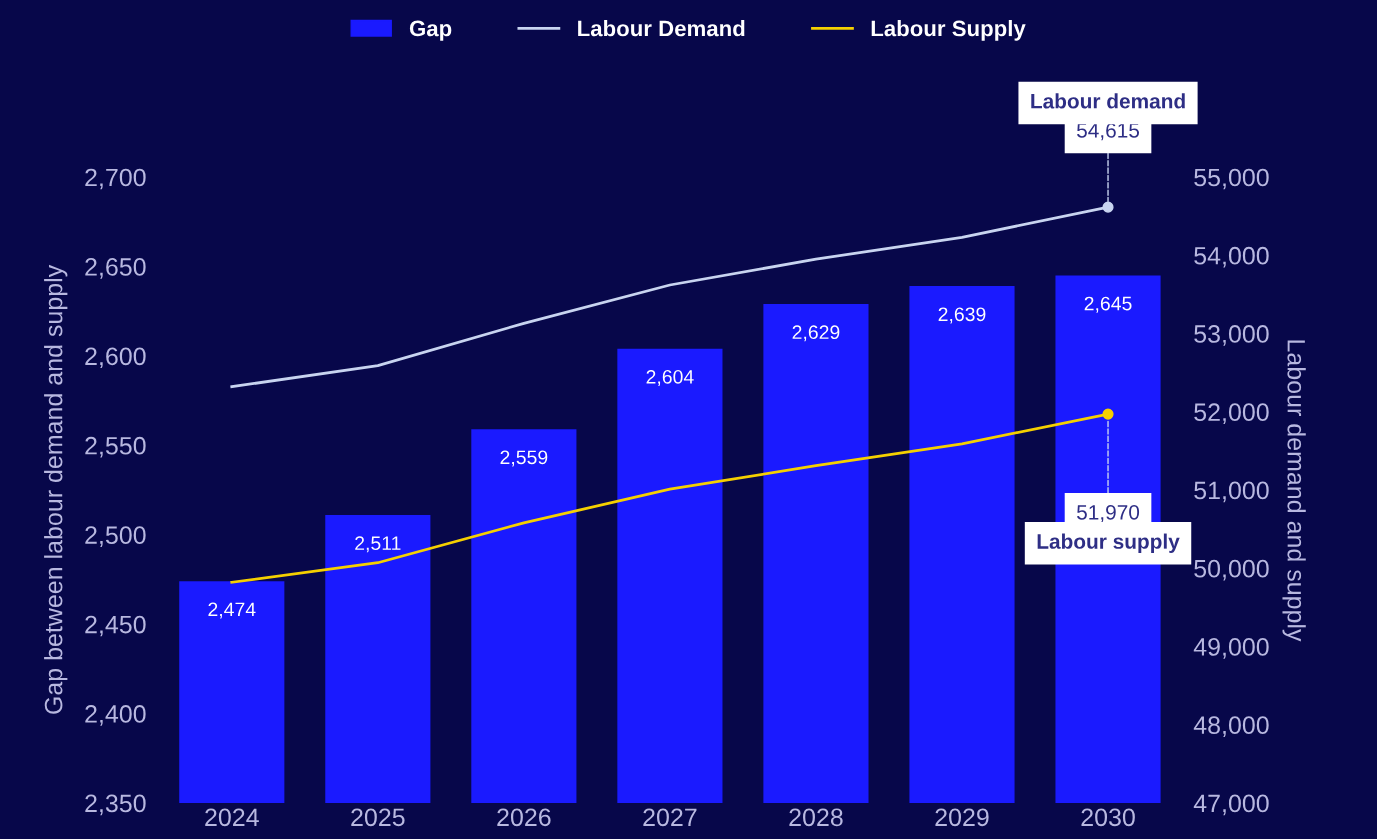 This screenshot has width=1377, height=839. I want to click on legend-label: Labour Demand, so click(661, 28).